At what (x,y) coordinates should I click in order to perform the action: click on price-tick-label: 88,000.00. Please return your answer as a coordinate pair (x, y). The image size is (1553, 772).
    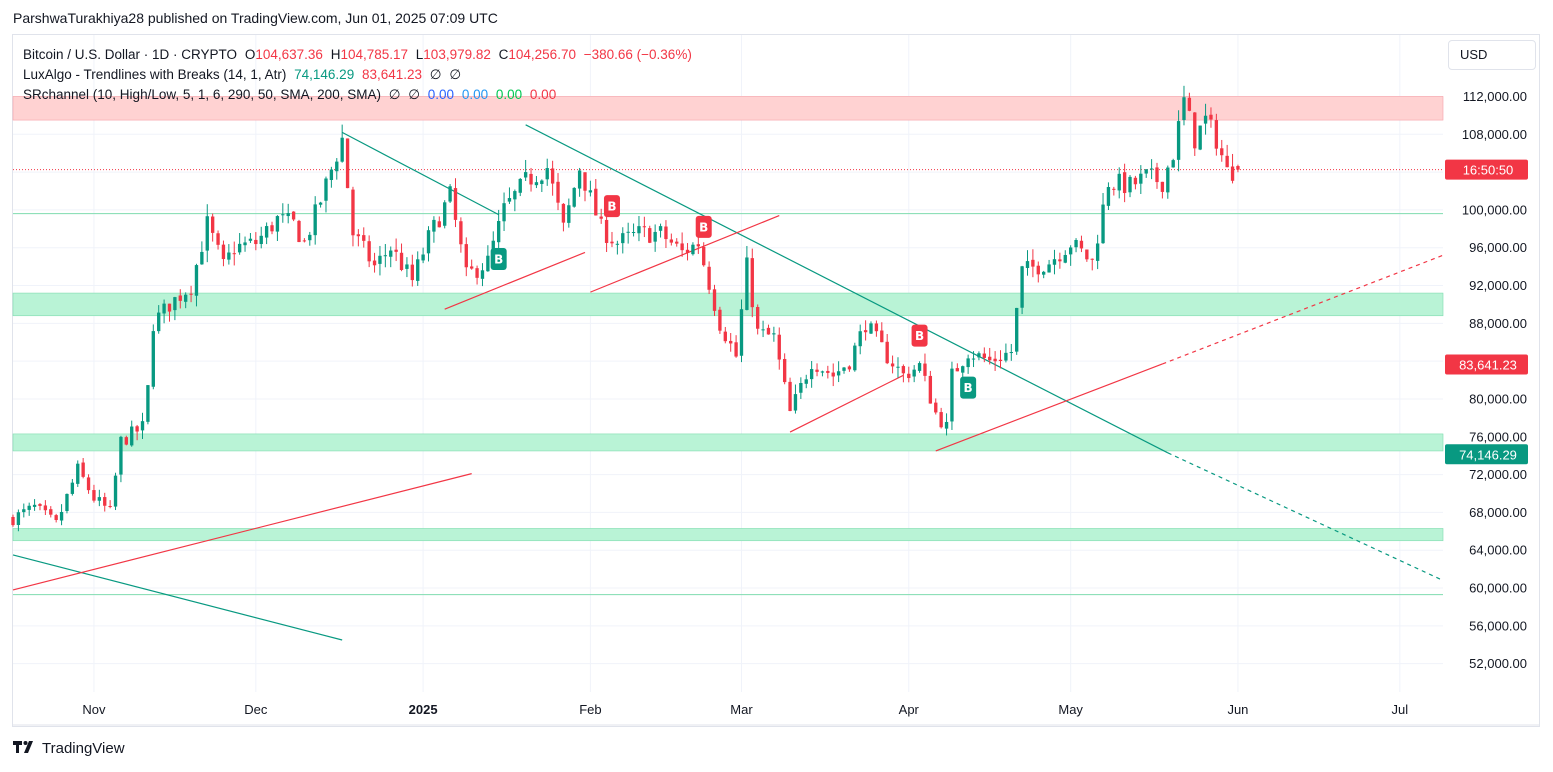
    Looking at the image, I should click on (1498, 323).